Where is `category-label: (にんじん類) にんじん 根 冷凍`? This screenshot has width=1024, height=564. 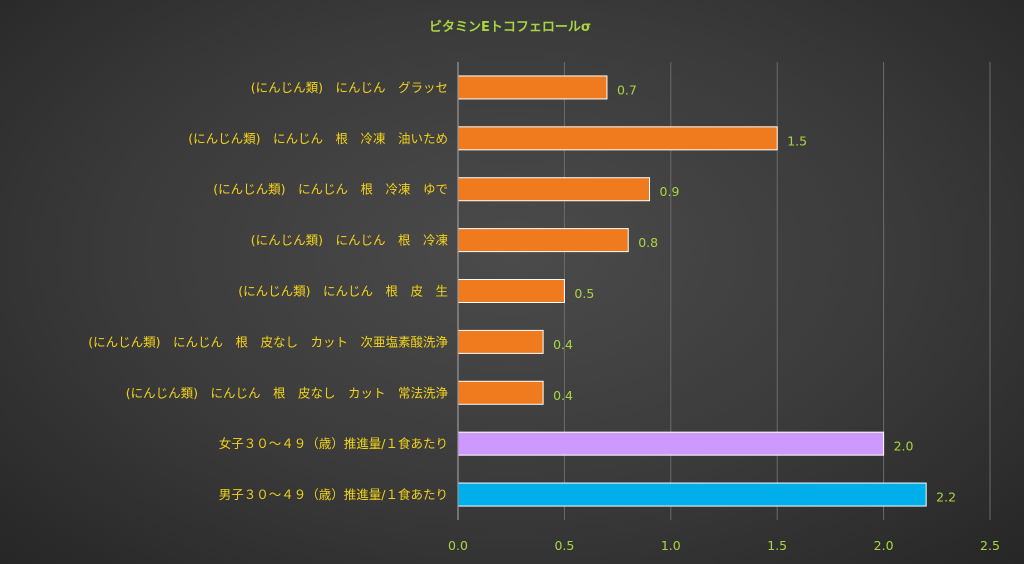
category-label: (にんじん類) にんじん 根 冷凍 is located at coordinates (350, 240).